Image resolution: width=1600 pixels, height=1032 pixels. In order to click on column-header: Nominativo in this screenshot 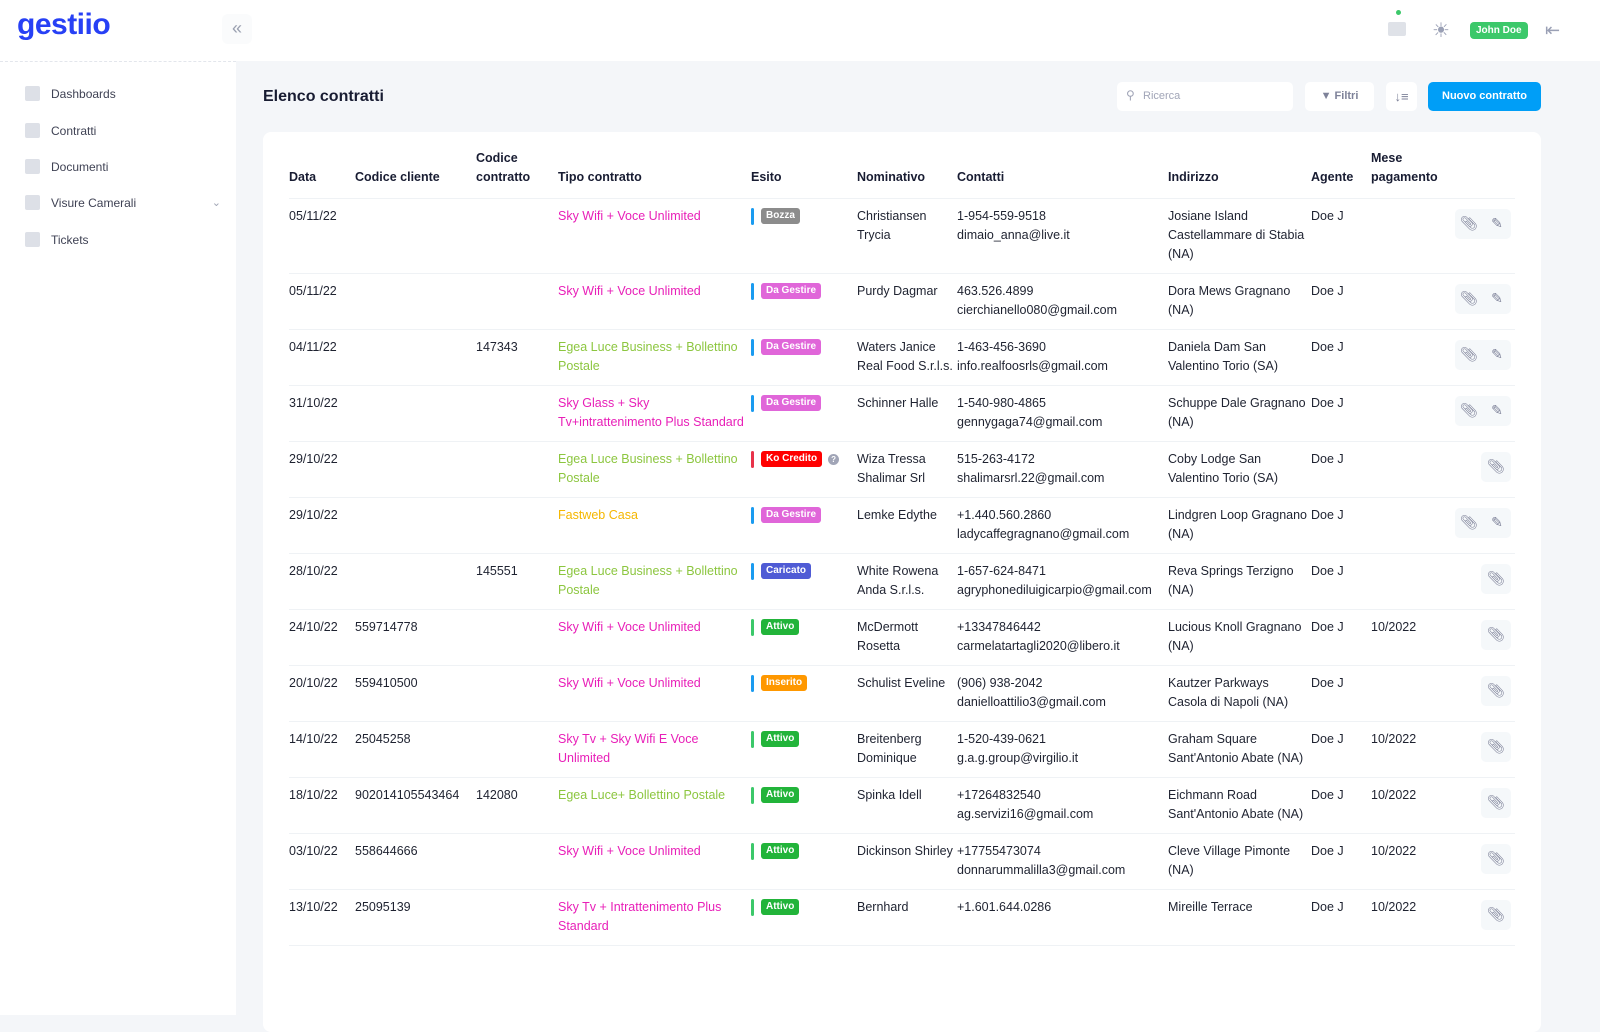, I will do `click(907, 165)`.